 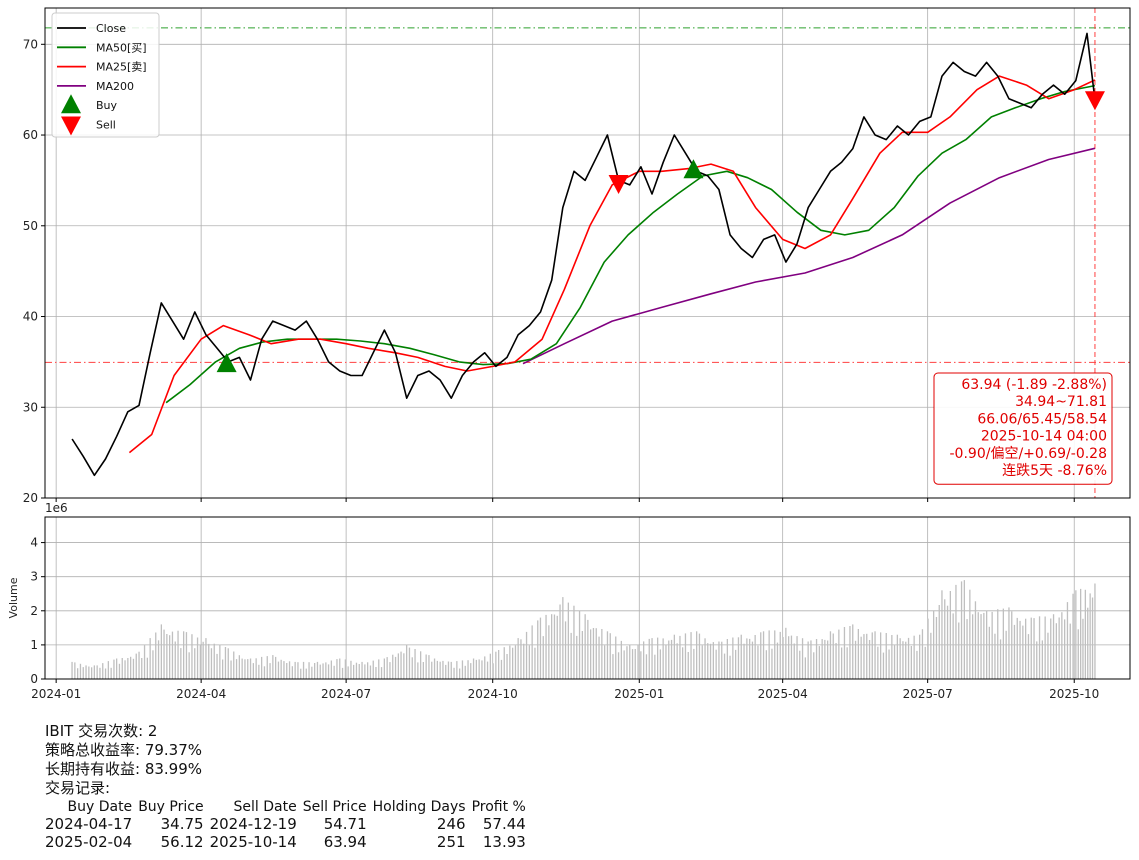 I want to click on buy-hold-return: 长期持有收益: 83.99%, so click(x=124, y=769).